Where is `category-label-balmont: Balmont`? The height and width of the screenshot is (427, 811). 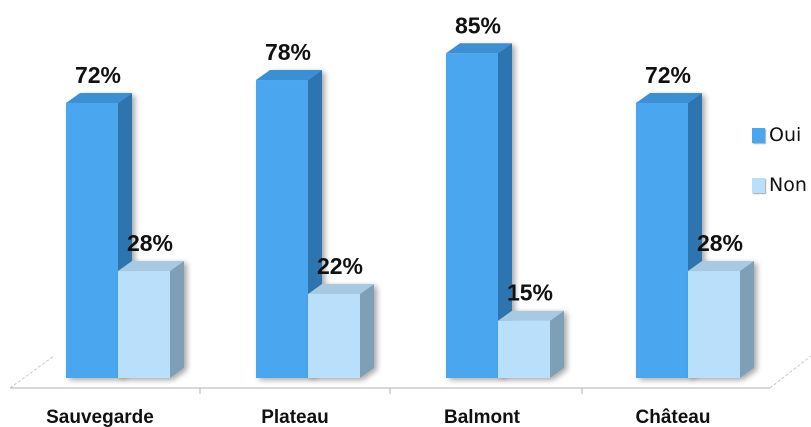
category-label-balmont: Balmont is located at coordinates (482, 417).